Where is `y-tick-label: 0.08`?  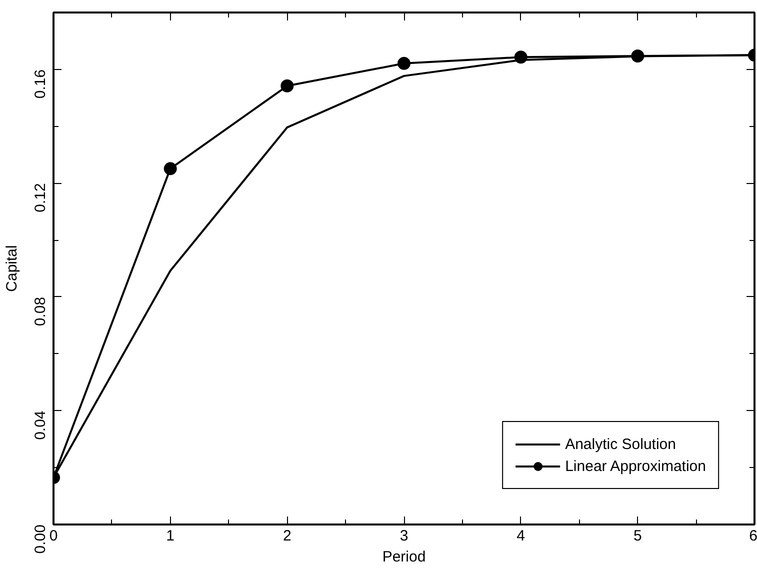
y-tick-label: 0.08 is located at coordinates (40, 311).